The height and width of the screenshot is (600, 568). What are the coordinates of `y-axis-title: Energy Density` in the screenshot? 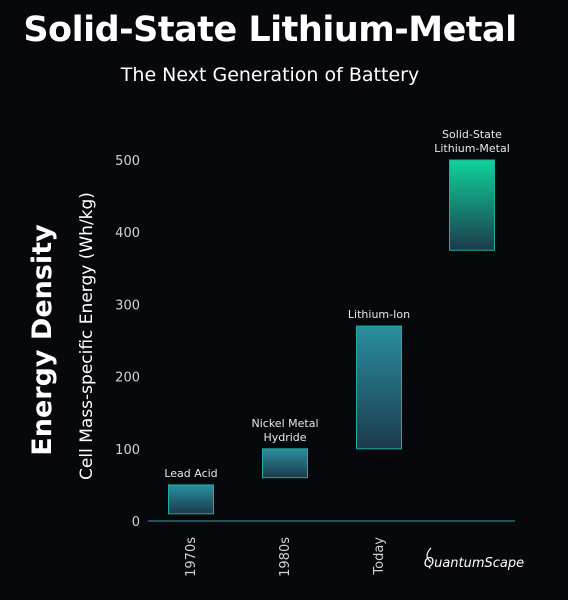 It's located at (42, 340).